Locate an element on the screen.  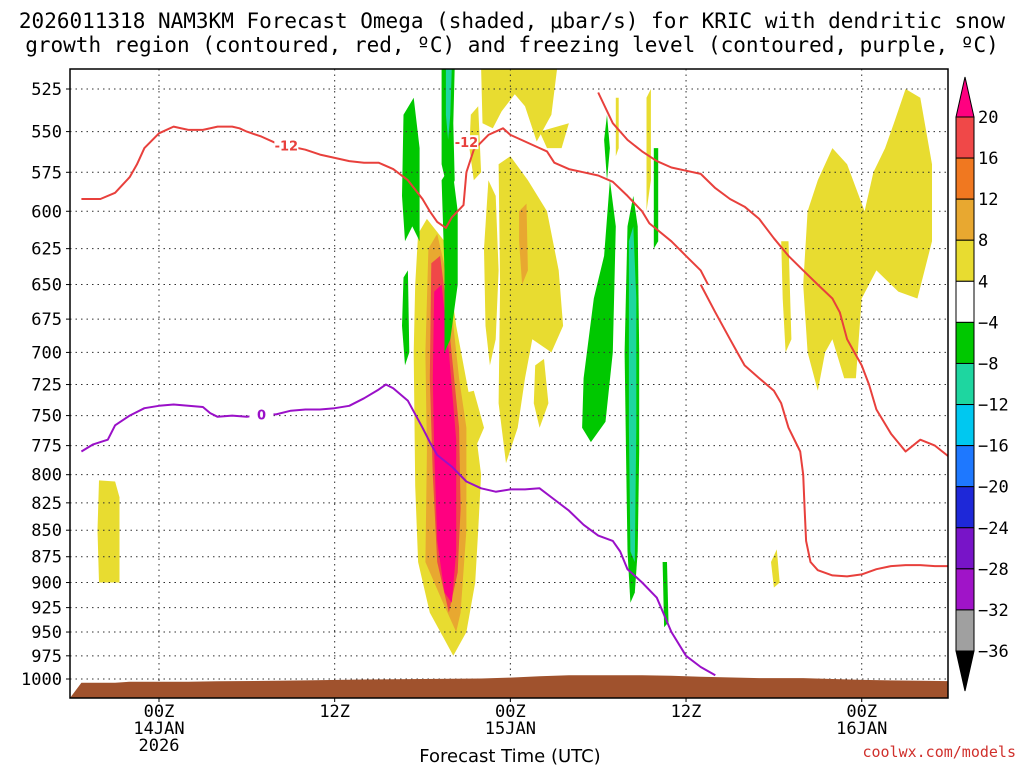
x-tick-label-3-0: 12Z is located at coordinates (686, 712).